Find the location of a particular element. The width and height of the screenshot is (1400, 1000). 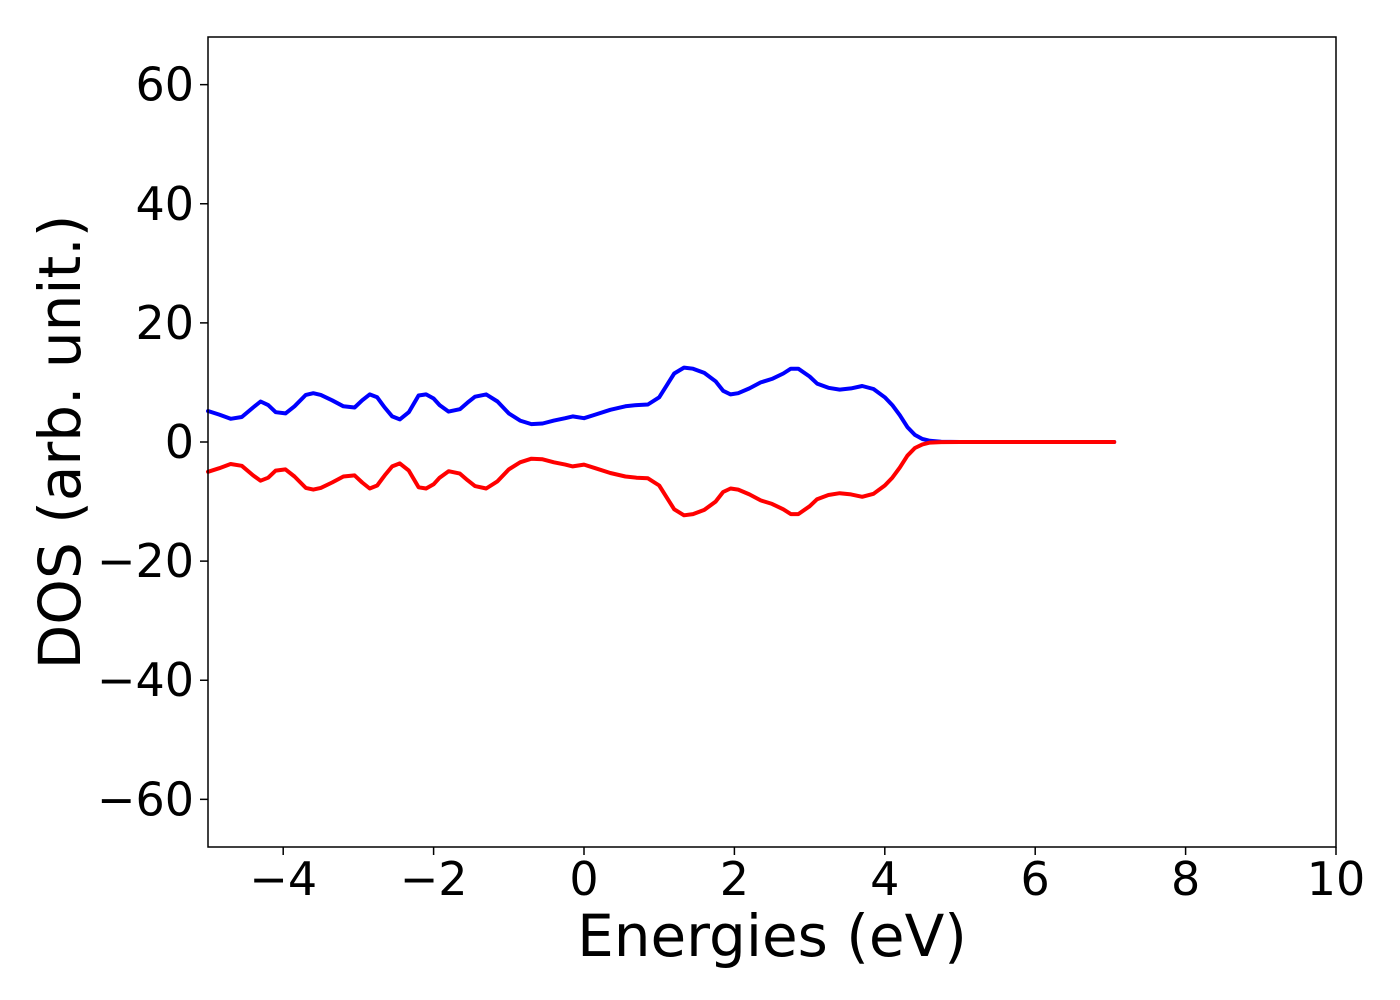

series-layer is located at coordinates (661, 441).